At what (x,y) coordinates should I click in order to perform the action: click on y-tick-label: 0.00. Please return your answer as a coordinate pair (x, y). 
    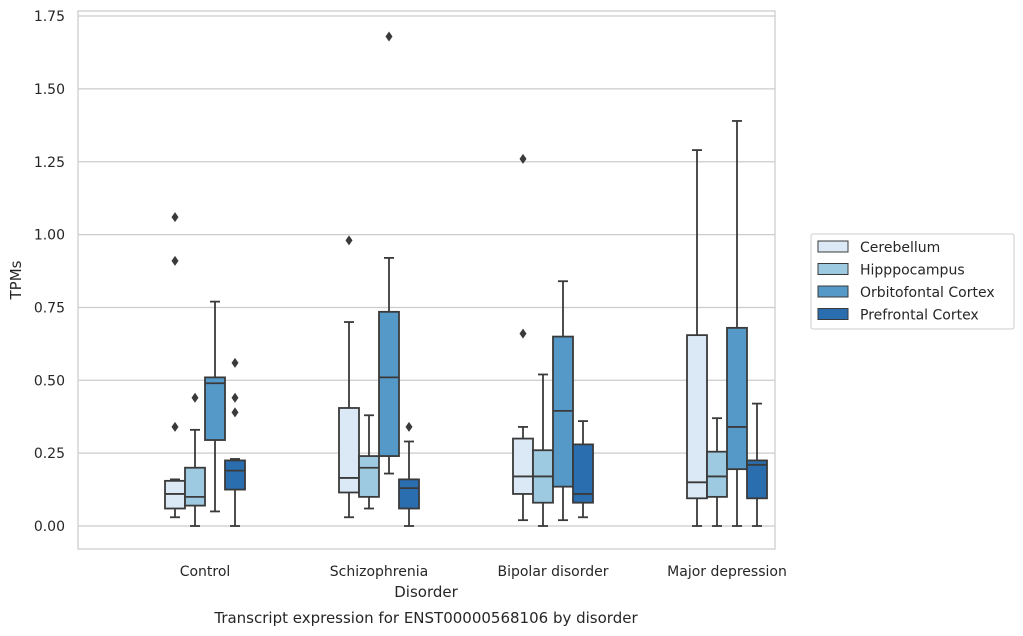
    Looking at the image, I should click on (49, 527).